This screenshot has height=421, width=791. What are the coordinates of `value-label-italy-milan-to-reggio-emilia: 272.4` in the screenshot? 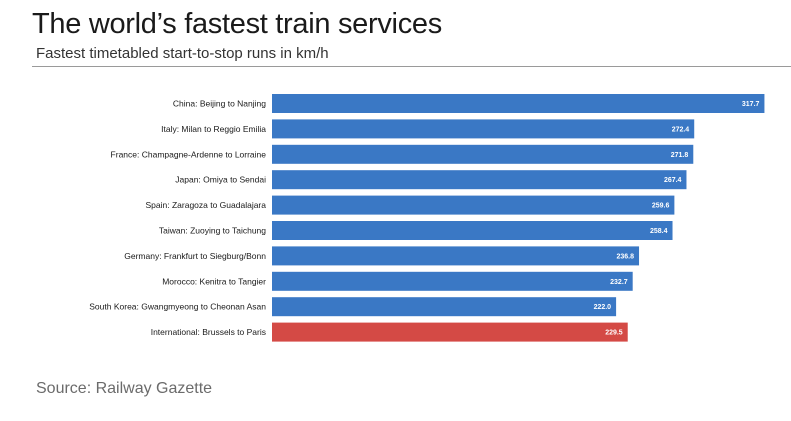 It's located at (681, 129).